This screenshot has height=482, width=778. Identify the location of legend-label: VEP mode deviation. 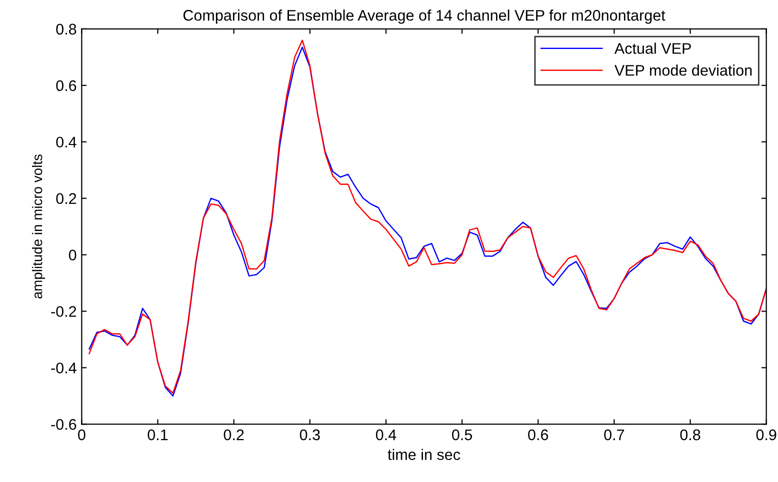
(683, 70).